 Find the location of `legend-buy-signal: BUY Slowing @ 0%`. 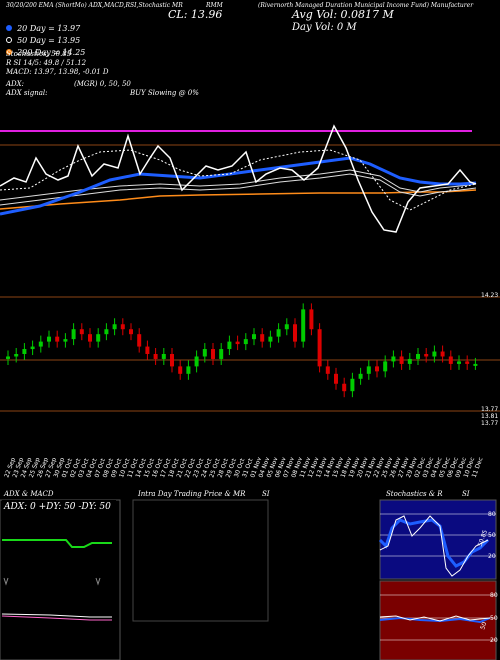

legend-buy-signal: BUY Slowing @ 0% is located at coordinates (164, 93).